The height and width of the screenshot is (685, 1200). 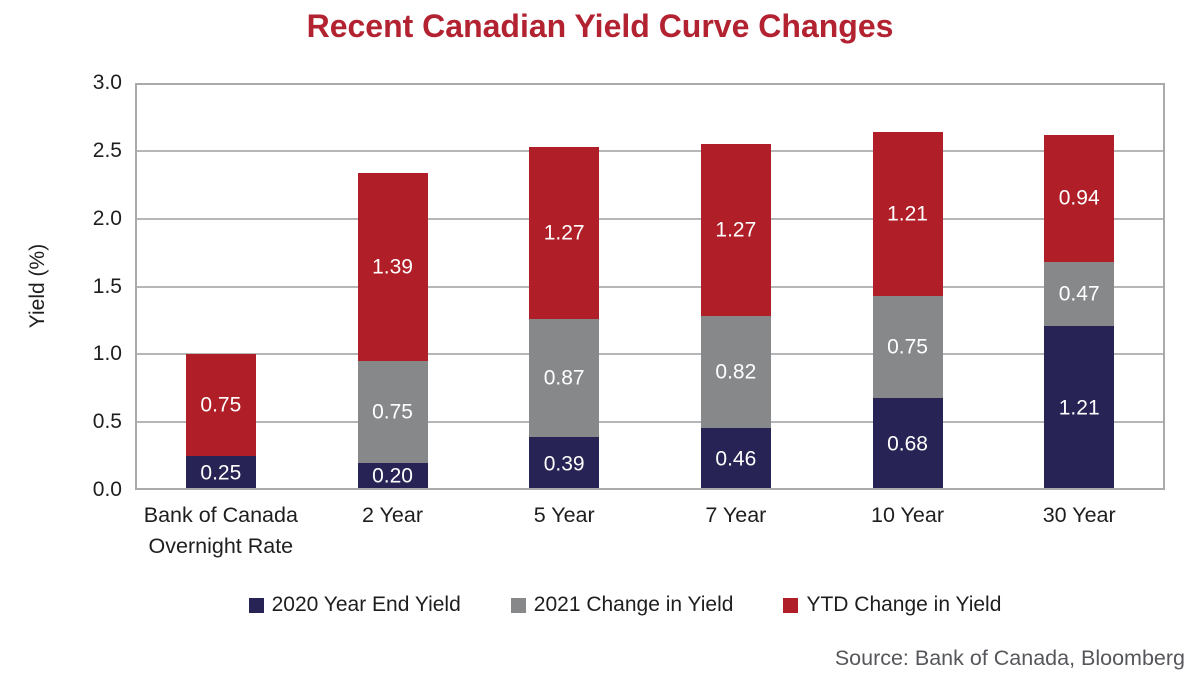 I want to click on bar-value-label: 0.25, so click(x=221, y=473).